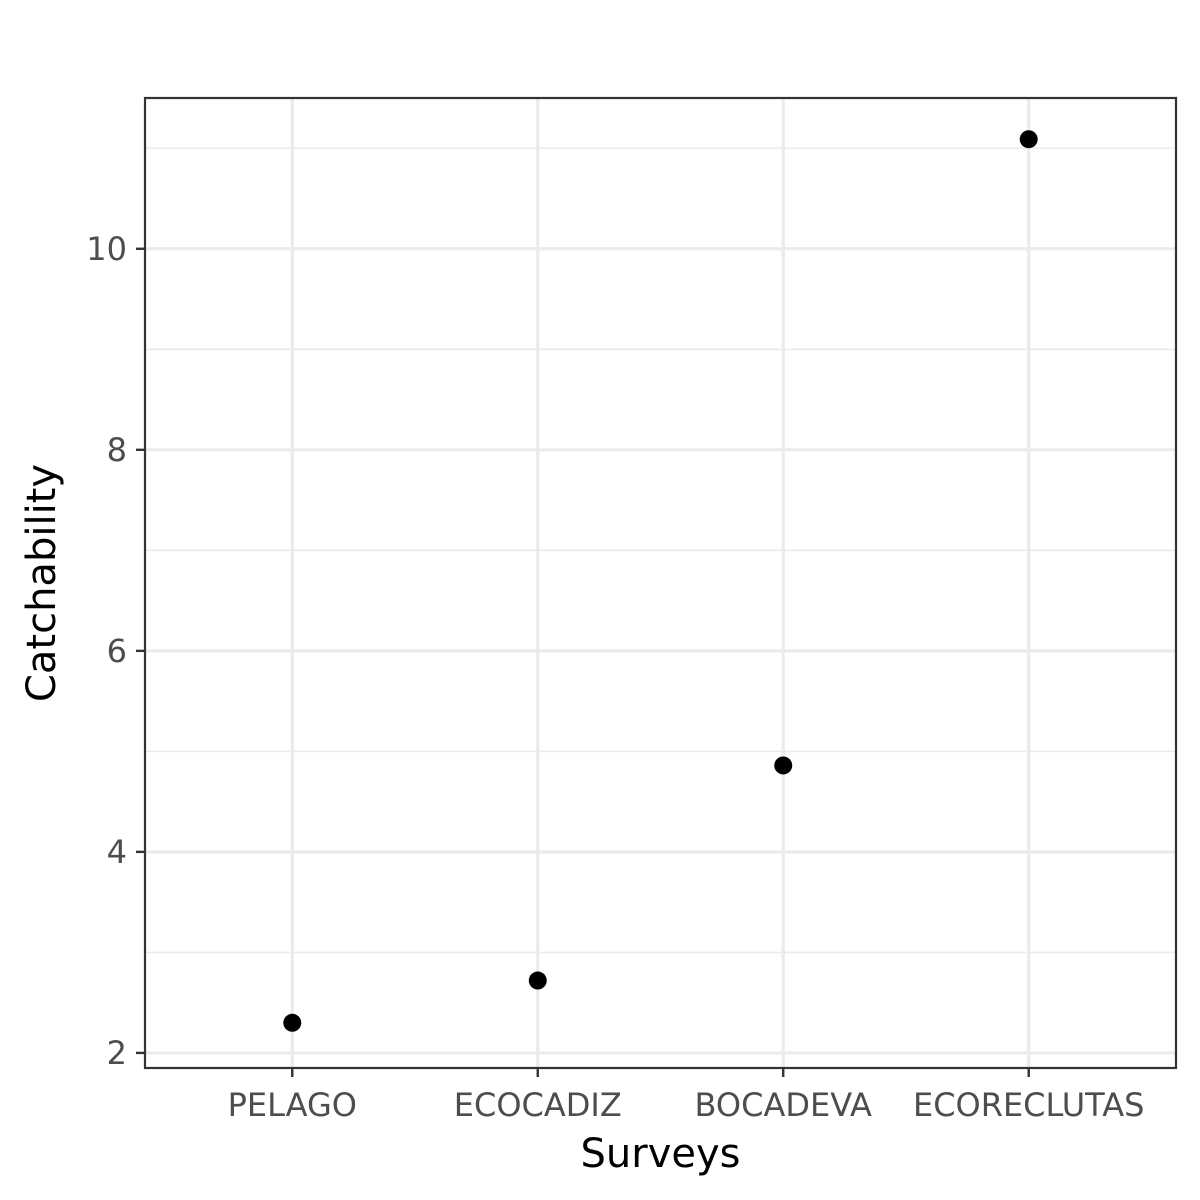  I want to click on x-tick-label: PELAGO, so click(292, 1105).